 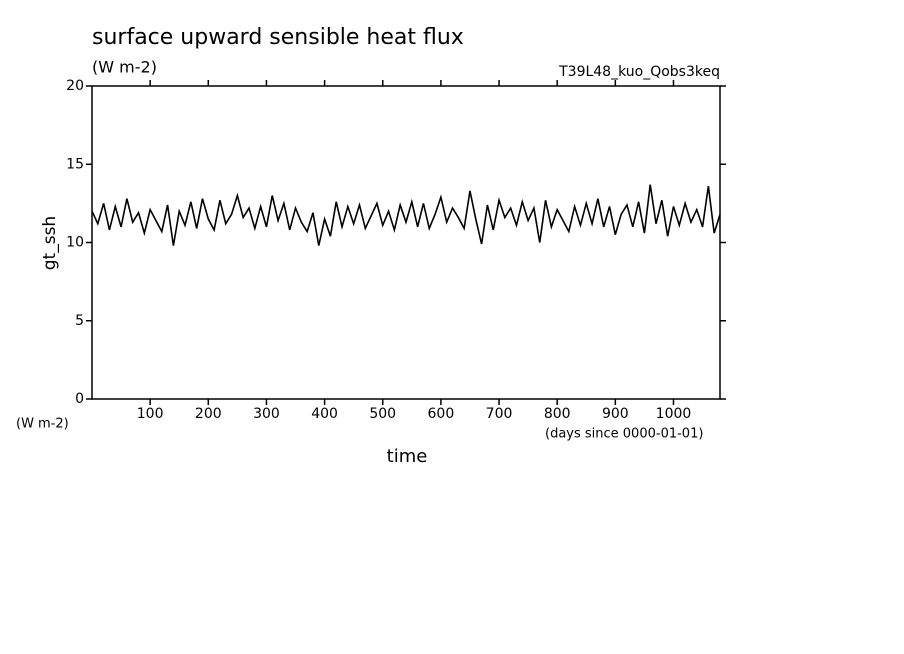 I want to click on annotation: T39L48_kuo_Qobs3keq, so click(x=639, y=72).